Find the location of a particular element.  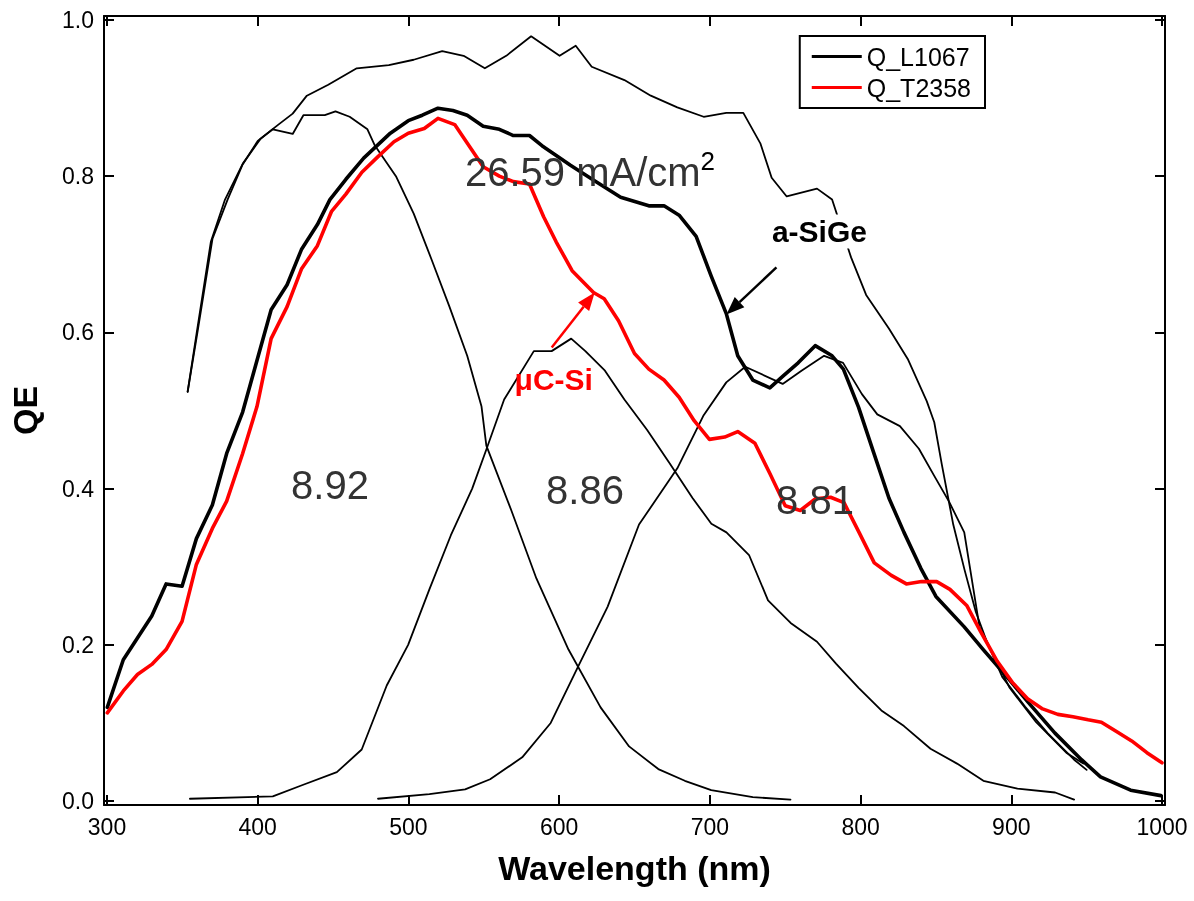

annotation: a-SiGe is located at coordinates (819, 231).